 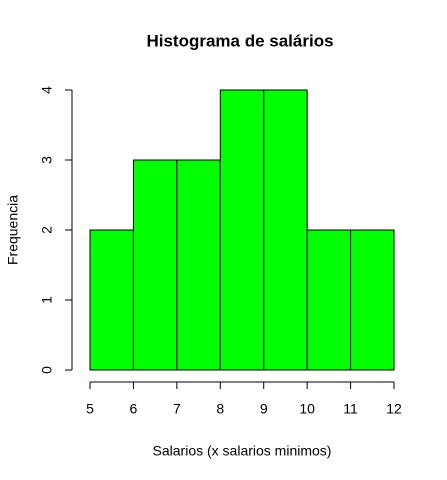 What do you see at coordinates (177, 409) in the screenshot?
I see `x-tick-label: 7` at bounding box center [177, 409].